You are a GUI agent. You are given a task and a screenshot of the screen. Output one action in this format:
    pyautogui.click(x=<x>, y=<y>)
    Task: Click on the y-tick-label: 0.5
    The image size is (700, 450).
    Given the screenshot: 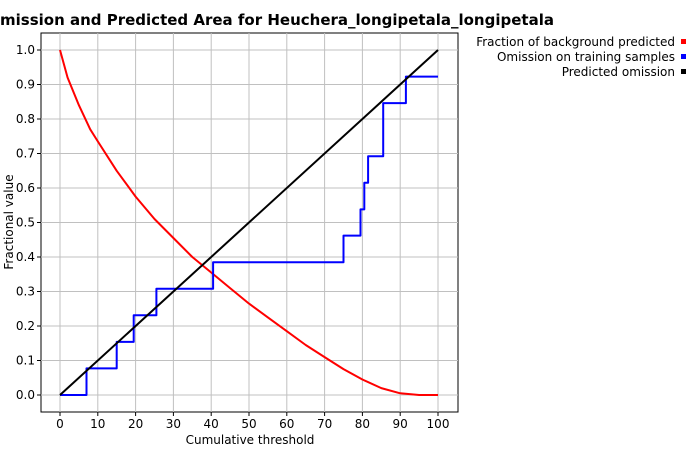 What is the action you would take?
    pyautogui.click(x=25, y=223)
    